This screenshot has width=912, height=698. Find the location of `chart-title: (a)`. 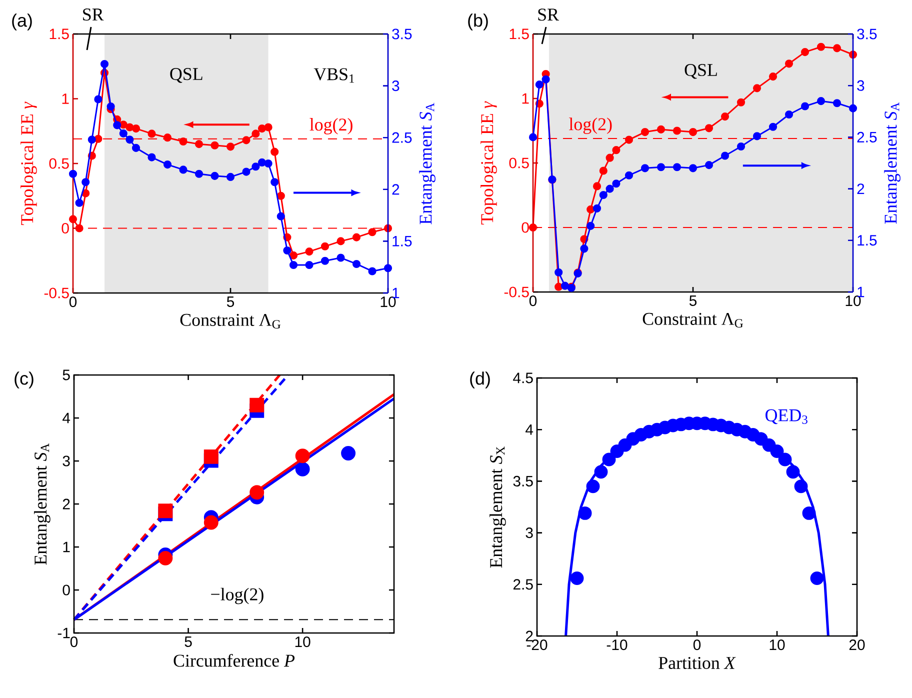

chart-title: (a) is located at coordinates (22, 22).